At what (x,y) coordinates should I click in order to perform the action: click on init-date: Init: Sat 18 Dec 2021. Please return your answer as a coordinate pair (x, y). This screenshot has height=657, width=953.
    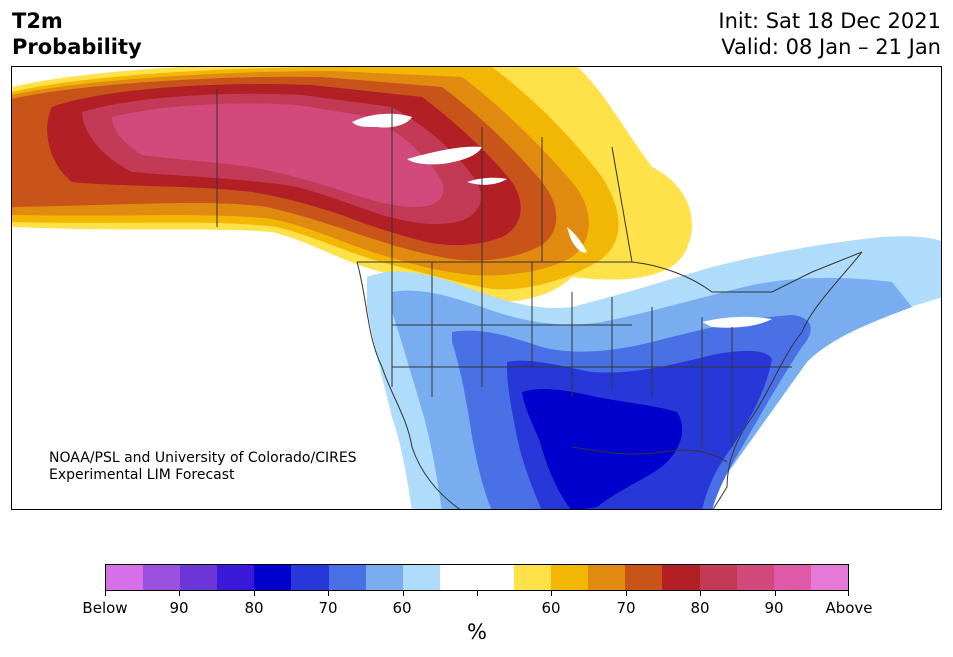
    Looking at the image, I should click on (829, 21).